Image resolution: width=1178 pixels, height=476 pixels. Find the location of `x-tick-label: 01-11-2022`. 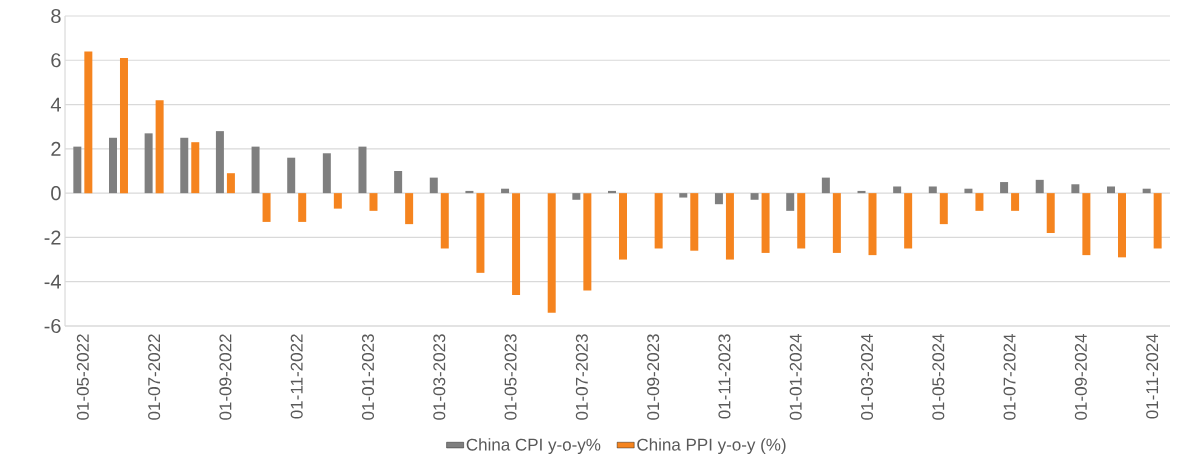

x-tick-label: 01-11-2022 is located at coordinates (296, 376).